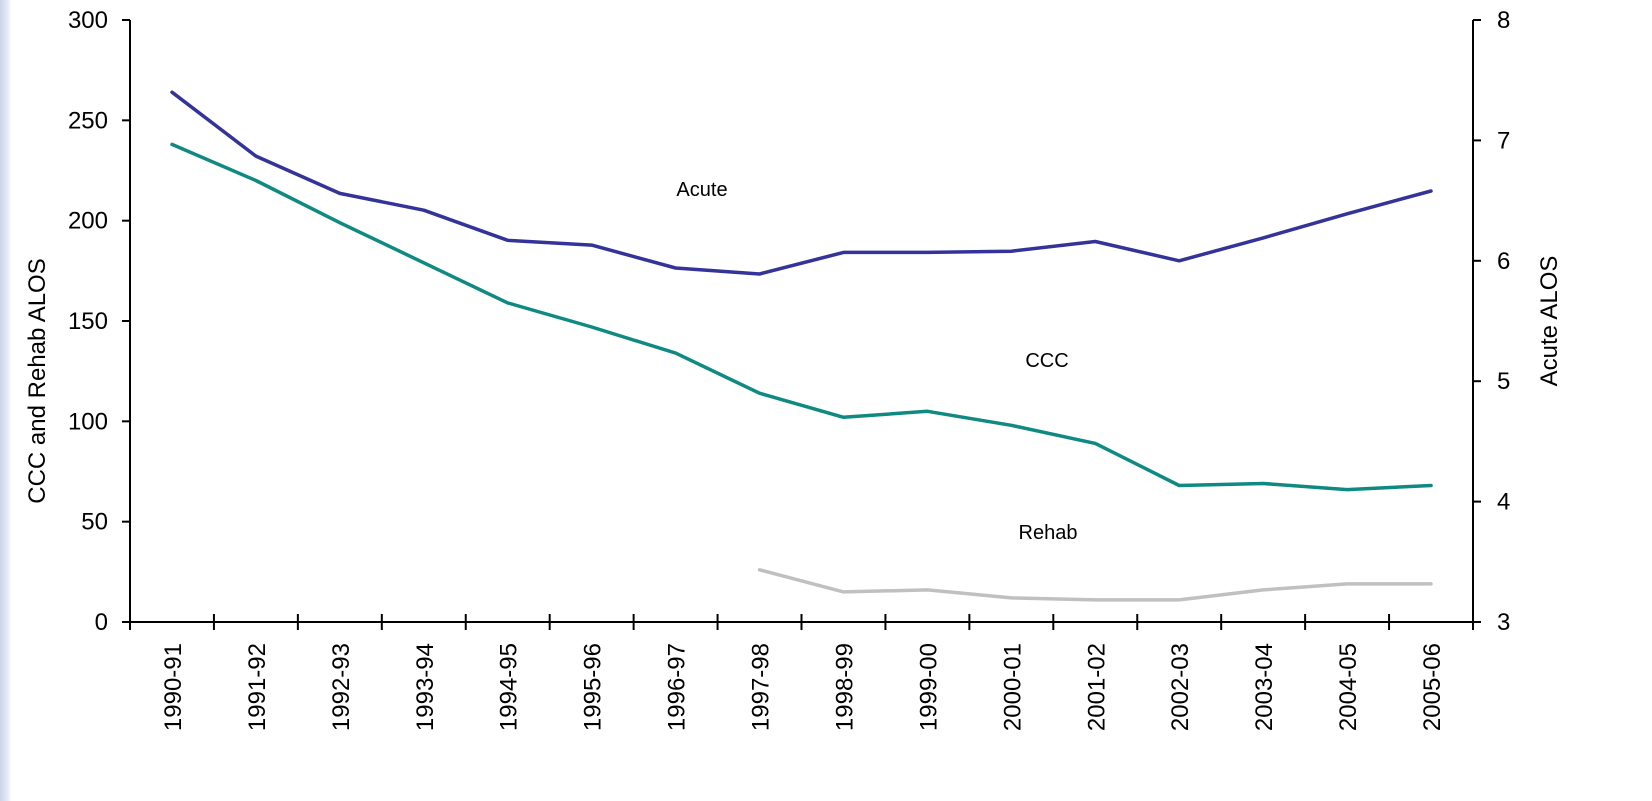 This screenshot has height=801, width=1652. Describe the element at coordinates (593, 687) in the screenshot. I see `x-tick-label: 1995-96` at that location.